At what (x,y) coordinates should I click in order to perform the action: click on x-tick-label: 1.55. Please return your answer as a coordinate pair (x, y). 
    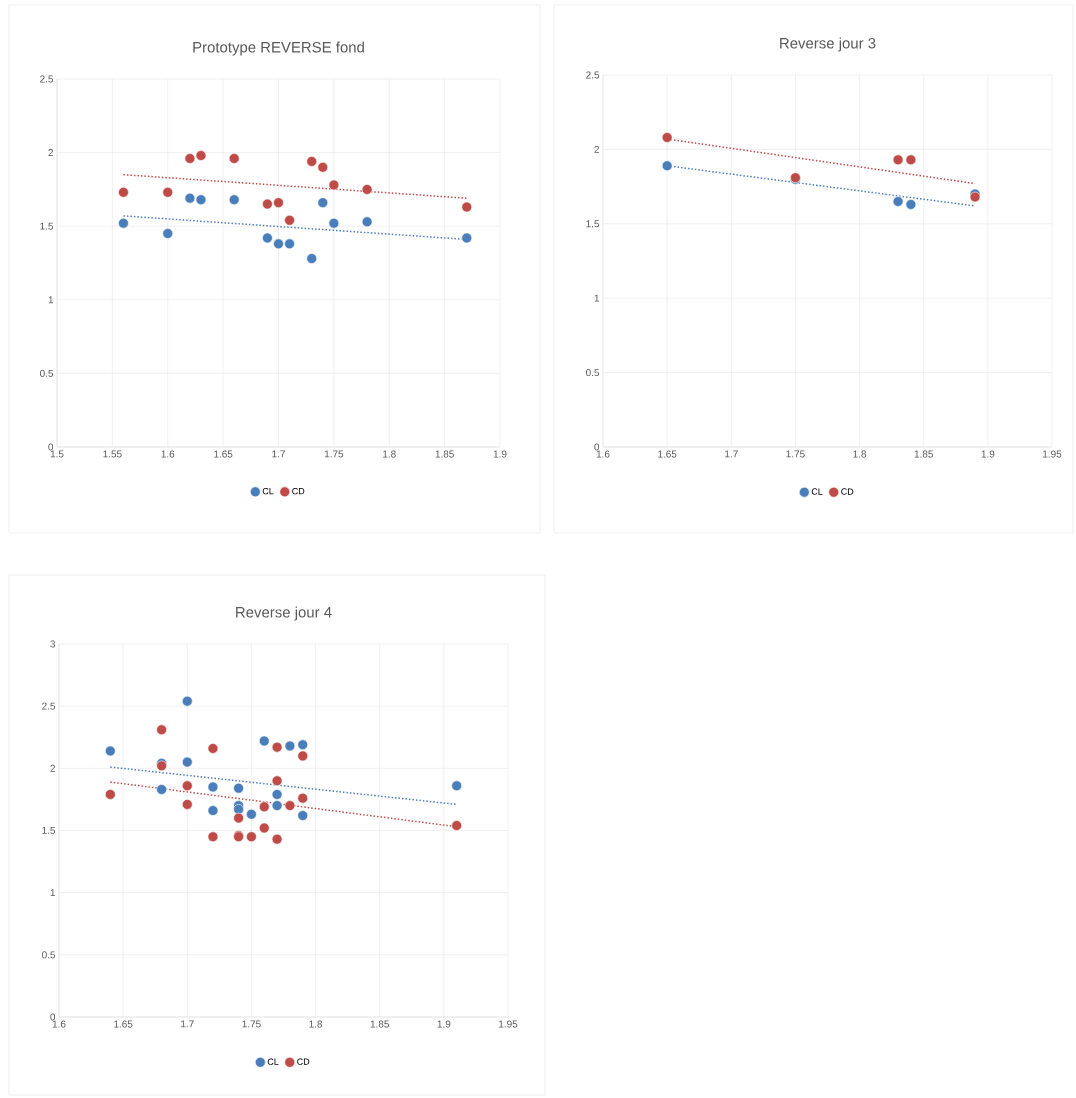
    Looking at the image, I should click on (112, 454).